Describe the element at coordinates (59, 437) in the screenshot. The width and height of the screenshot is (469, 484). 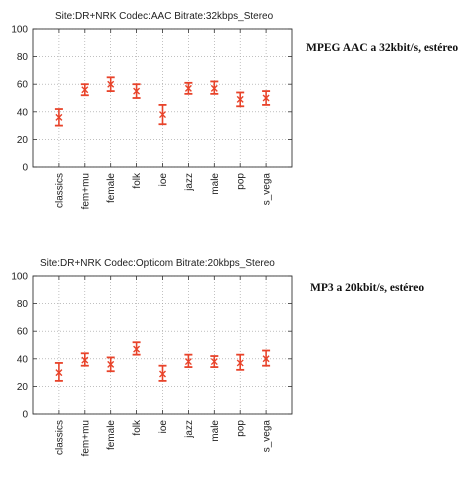
I see `chart2-xtick-label-classics: classics` at that location.